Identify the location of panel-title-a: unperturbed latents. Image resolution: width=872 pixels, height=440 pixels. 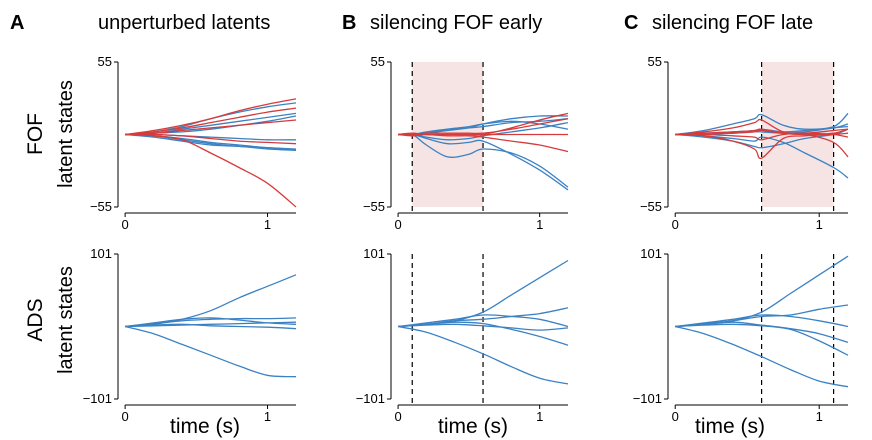
(184, 23).